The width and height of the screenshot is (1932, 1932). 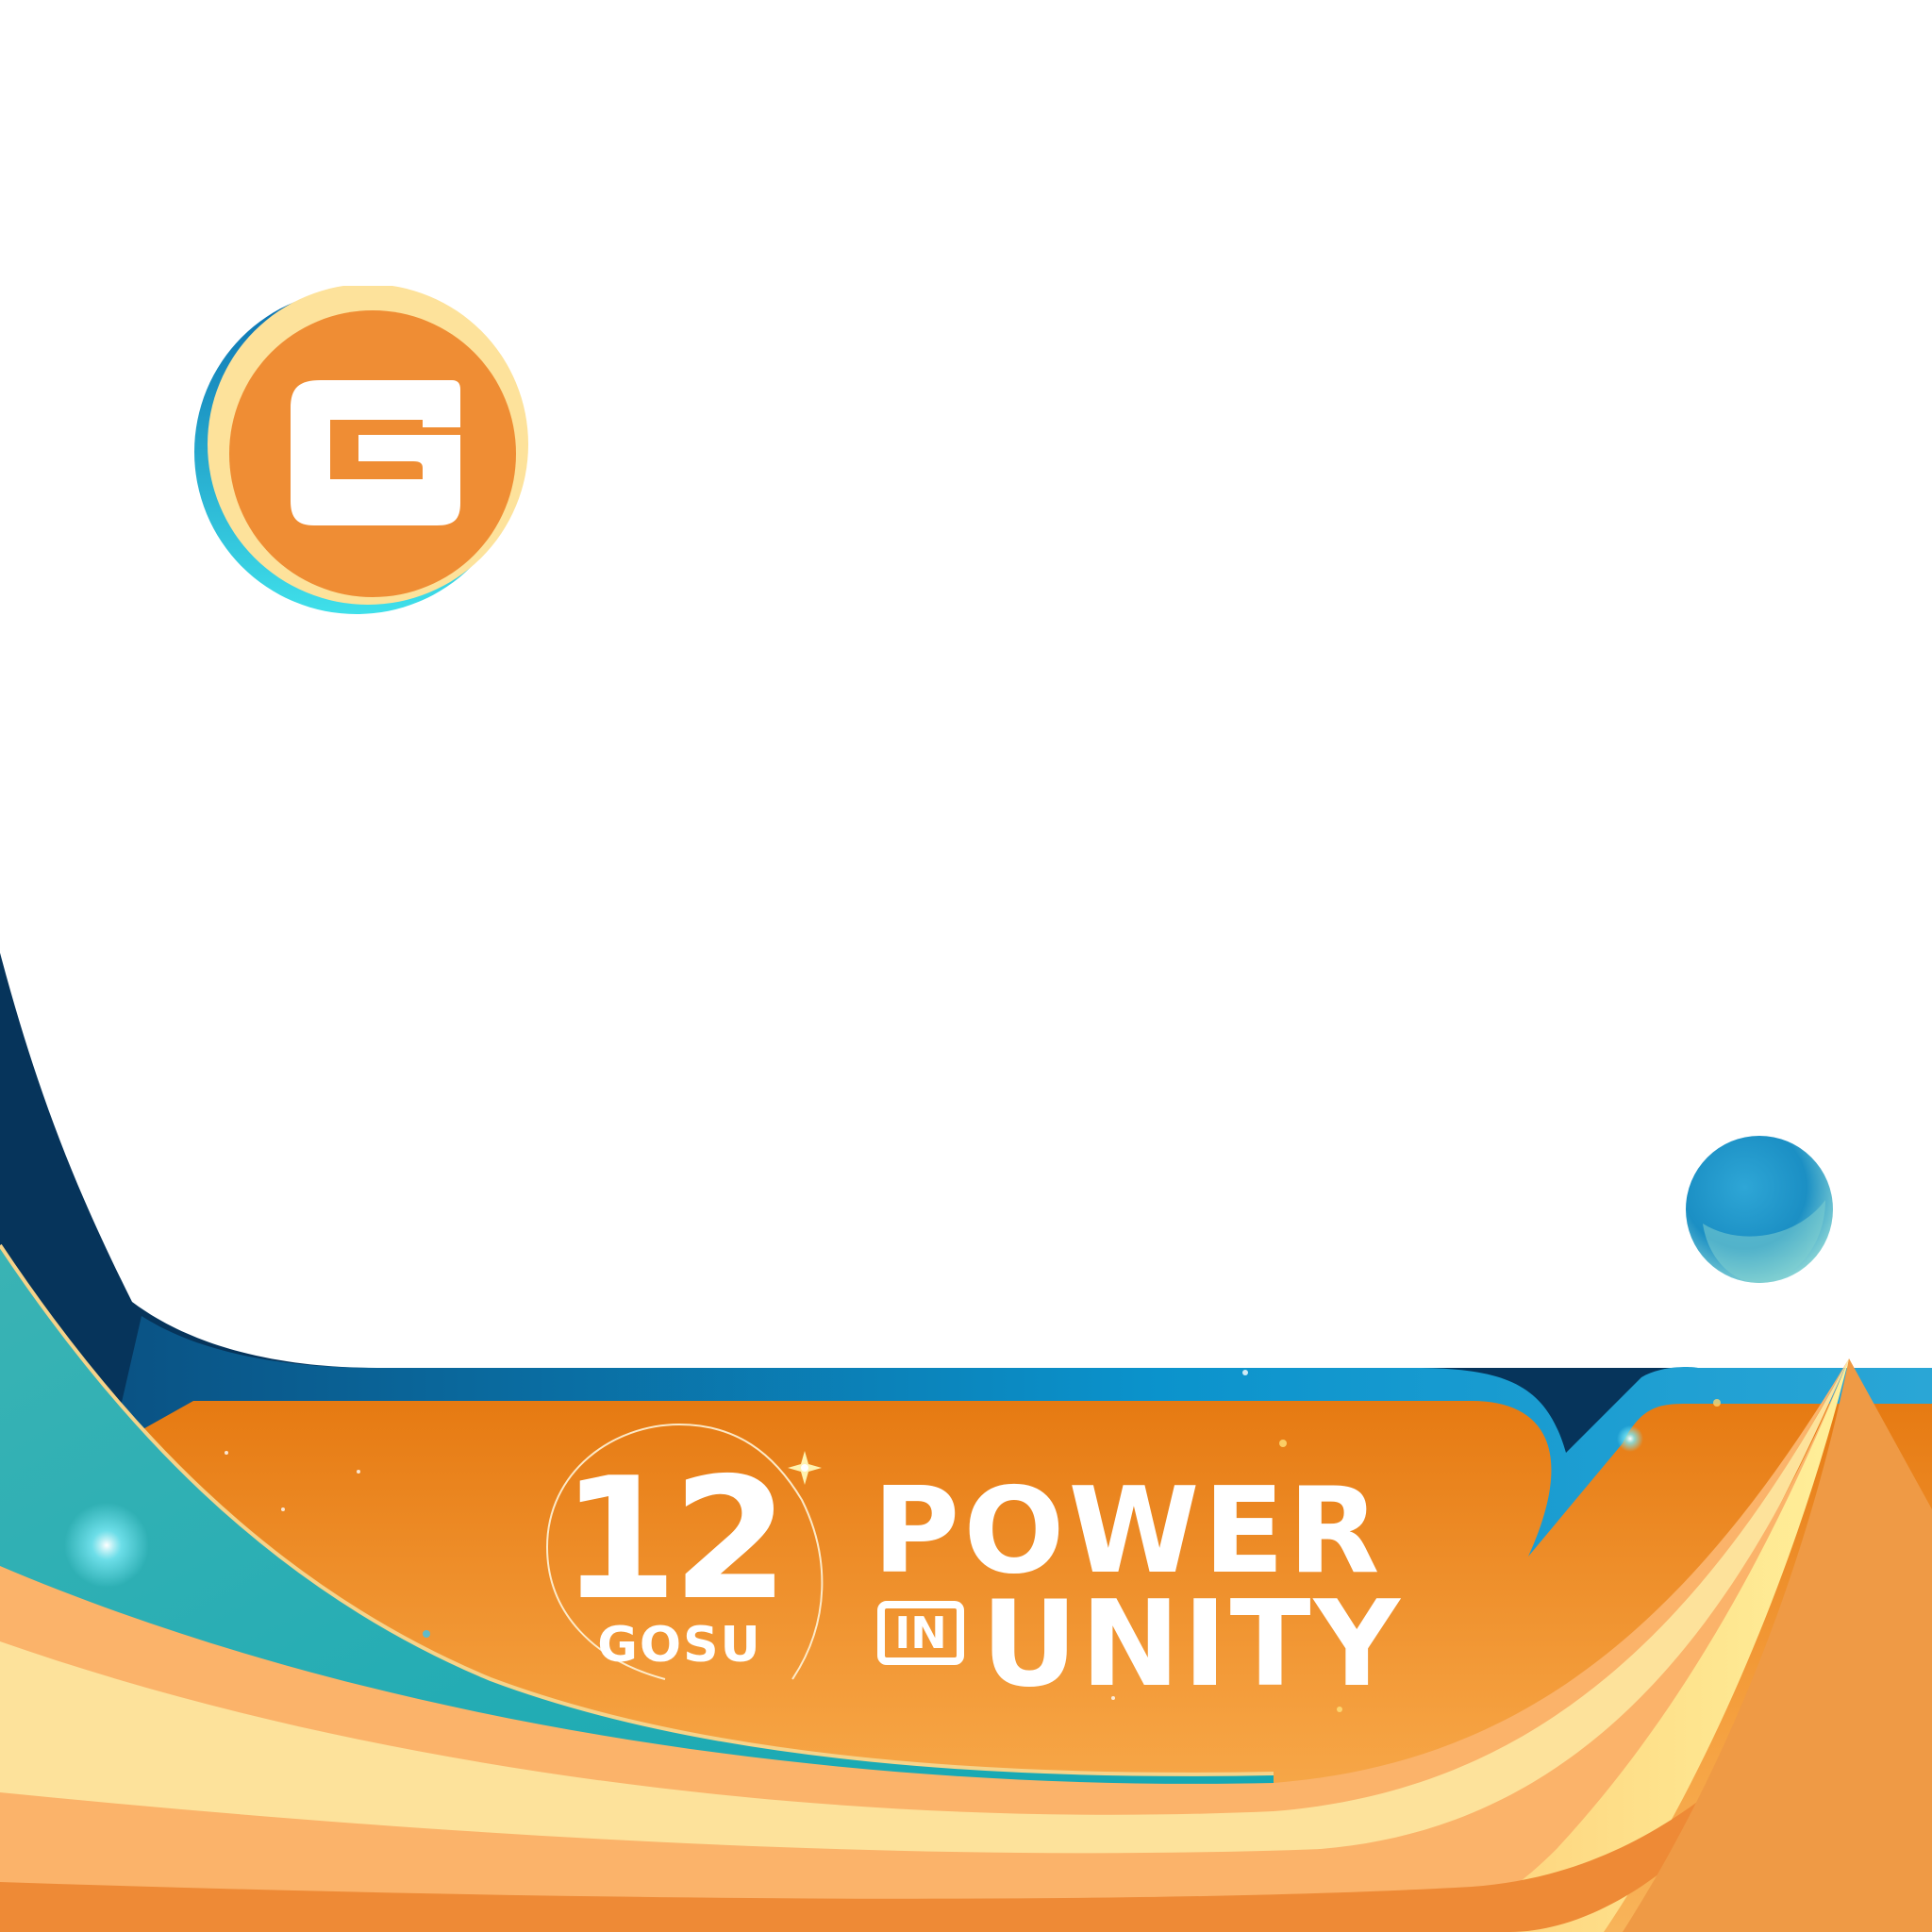 I want to click on title-line-2: UNITY, so click(x=1192, y=1643).